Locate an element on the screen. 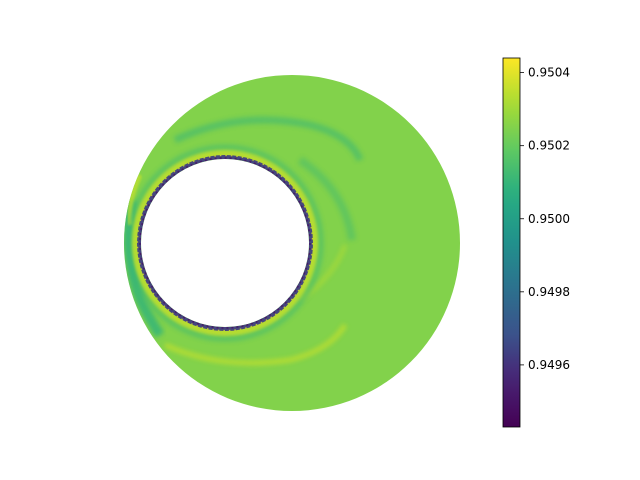 This screenshot has width=640, height=480. inner-rim-dark is located at coordinates (225, 243).